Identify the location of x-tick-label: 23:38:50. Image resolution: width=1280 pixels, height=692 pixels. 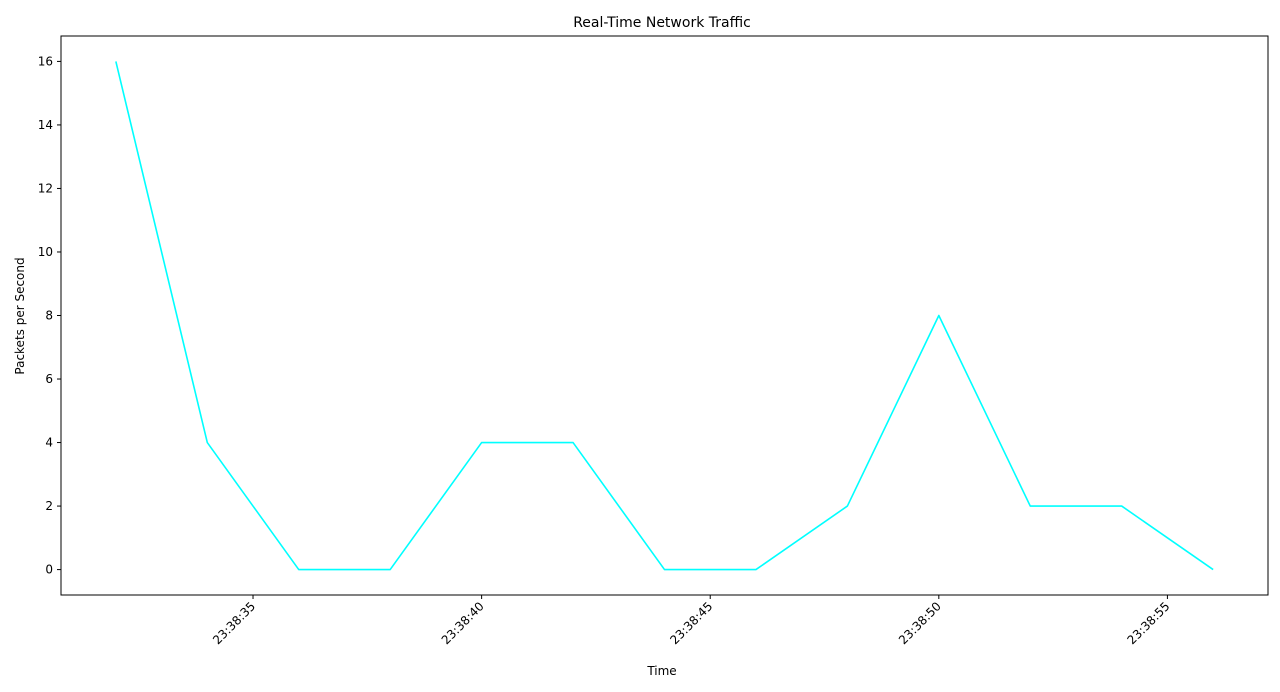
(920, 623).